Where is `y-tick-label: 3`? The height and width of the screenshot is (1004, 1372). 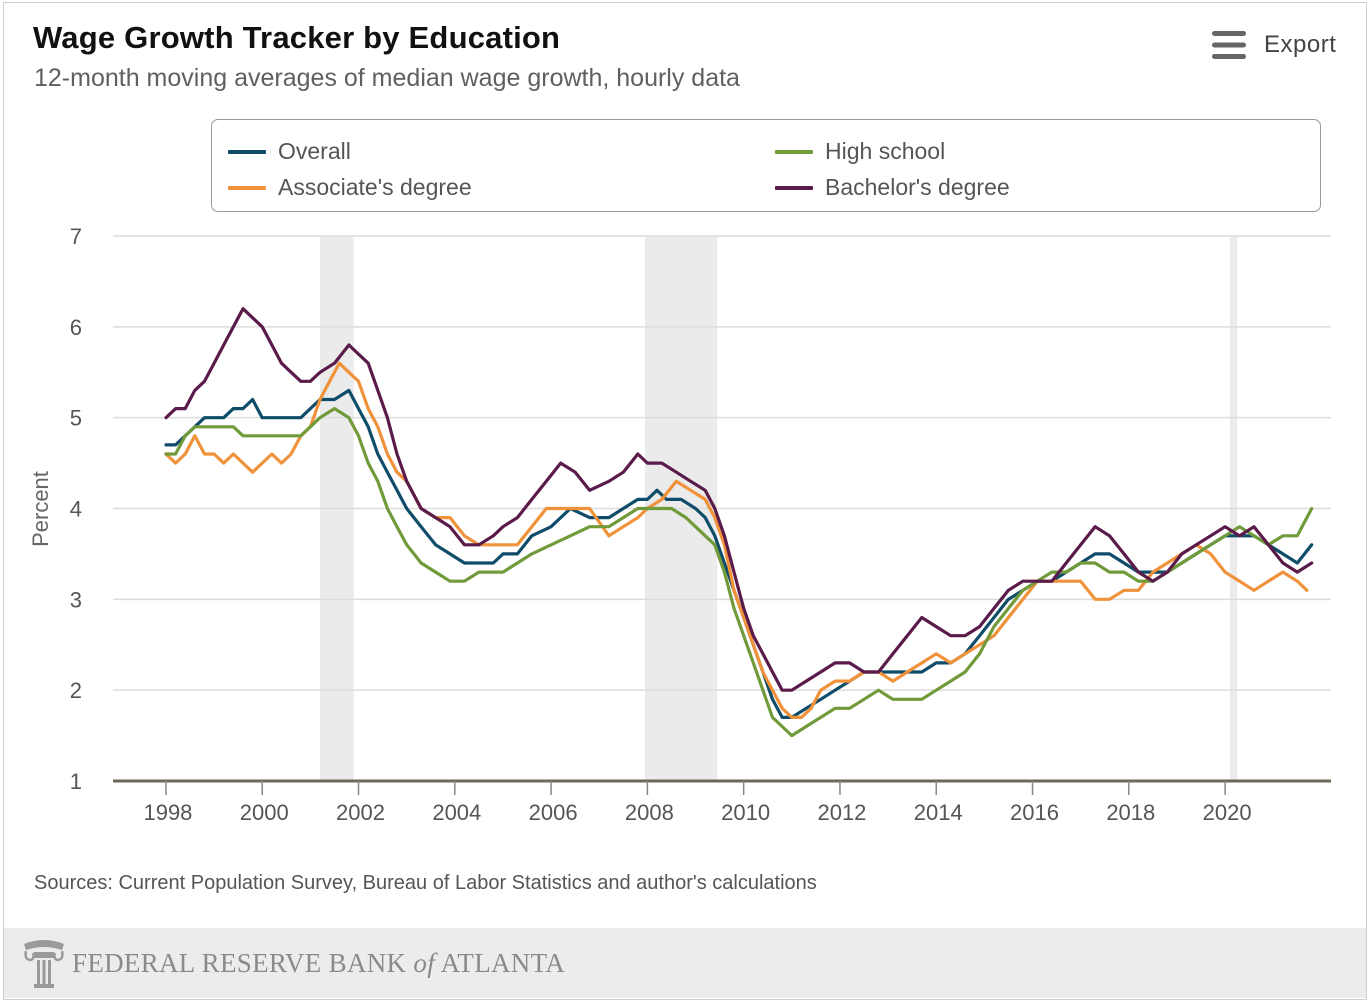
y-tick-label: 3 is located at coordinates (76, 599).